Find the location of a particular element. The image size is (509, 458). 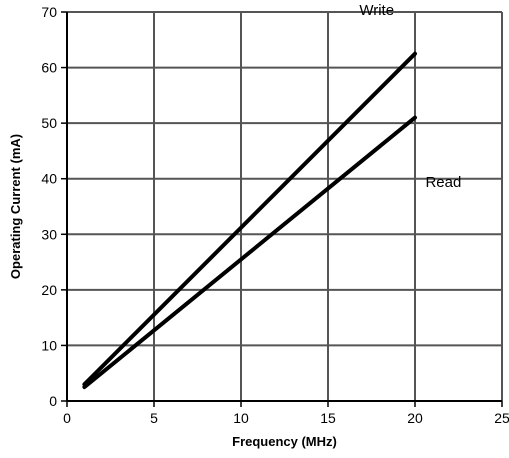

y-tick-label-50: 50 is located at coordinates (49, 123).